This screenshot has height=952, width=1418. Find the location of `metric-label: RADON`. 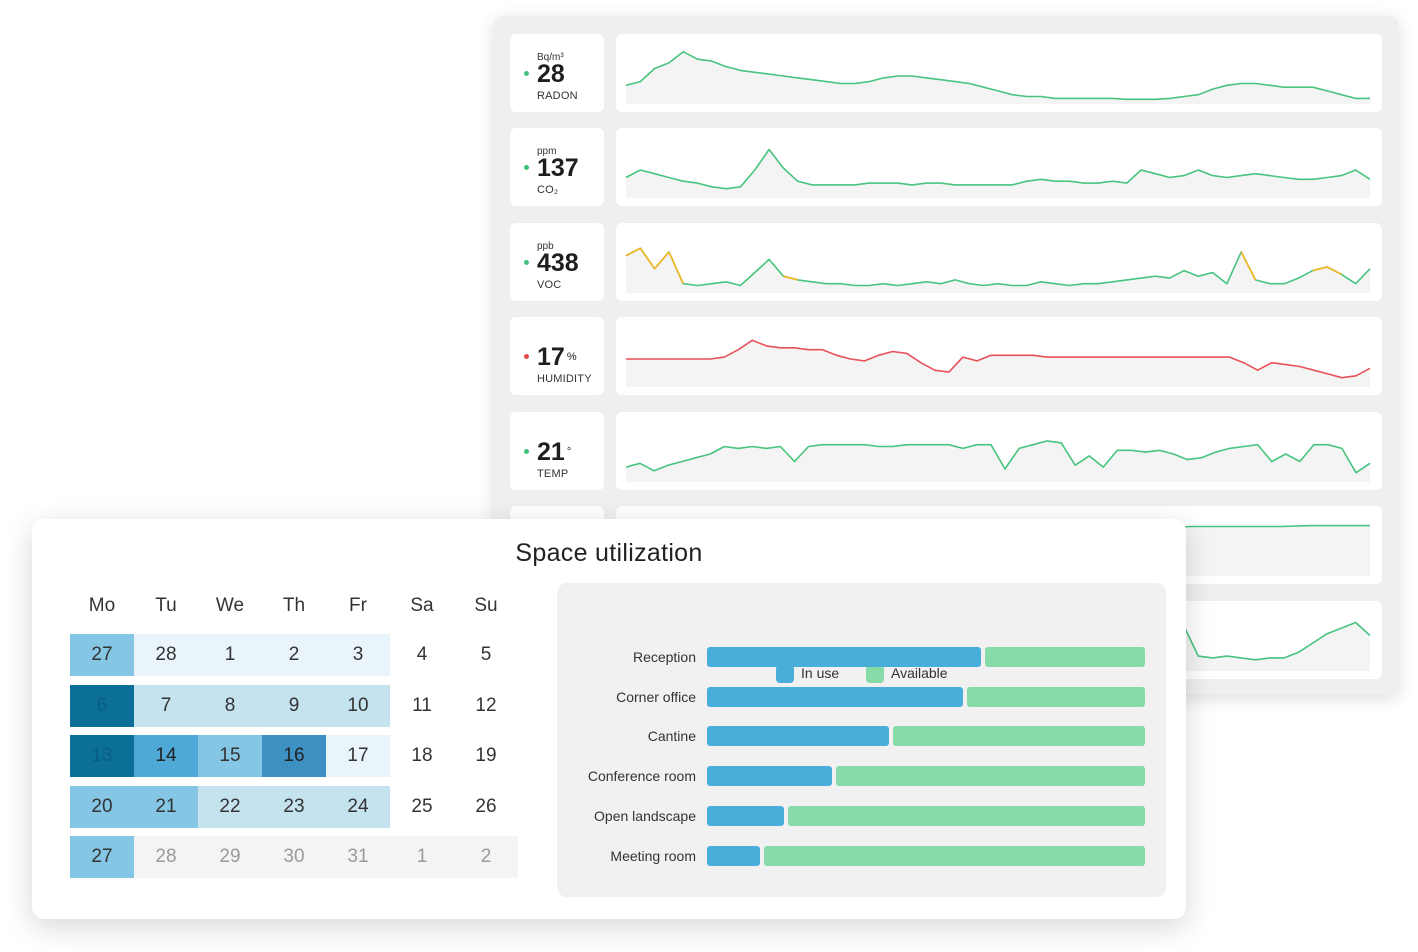

metric-label: RADON is located at coordinates (557, 96).